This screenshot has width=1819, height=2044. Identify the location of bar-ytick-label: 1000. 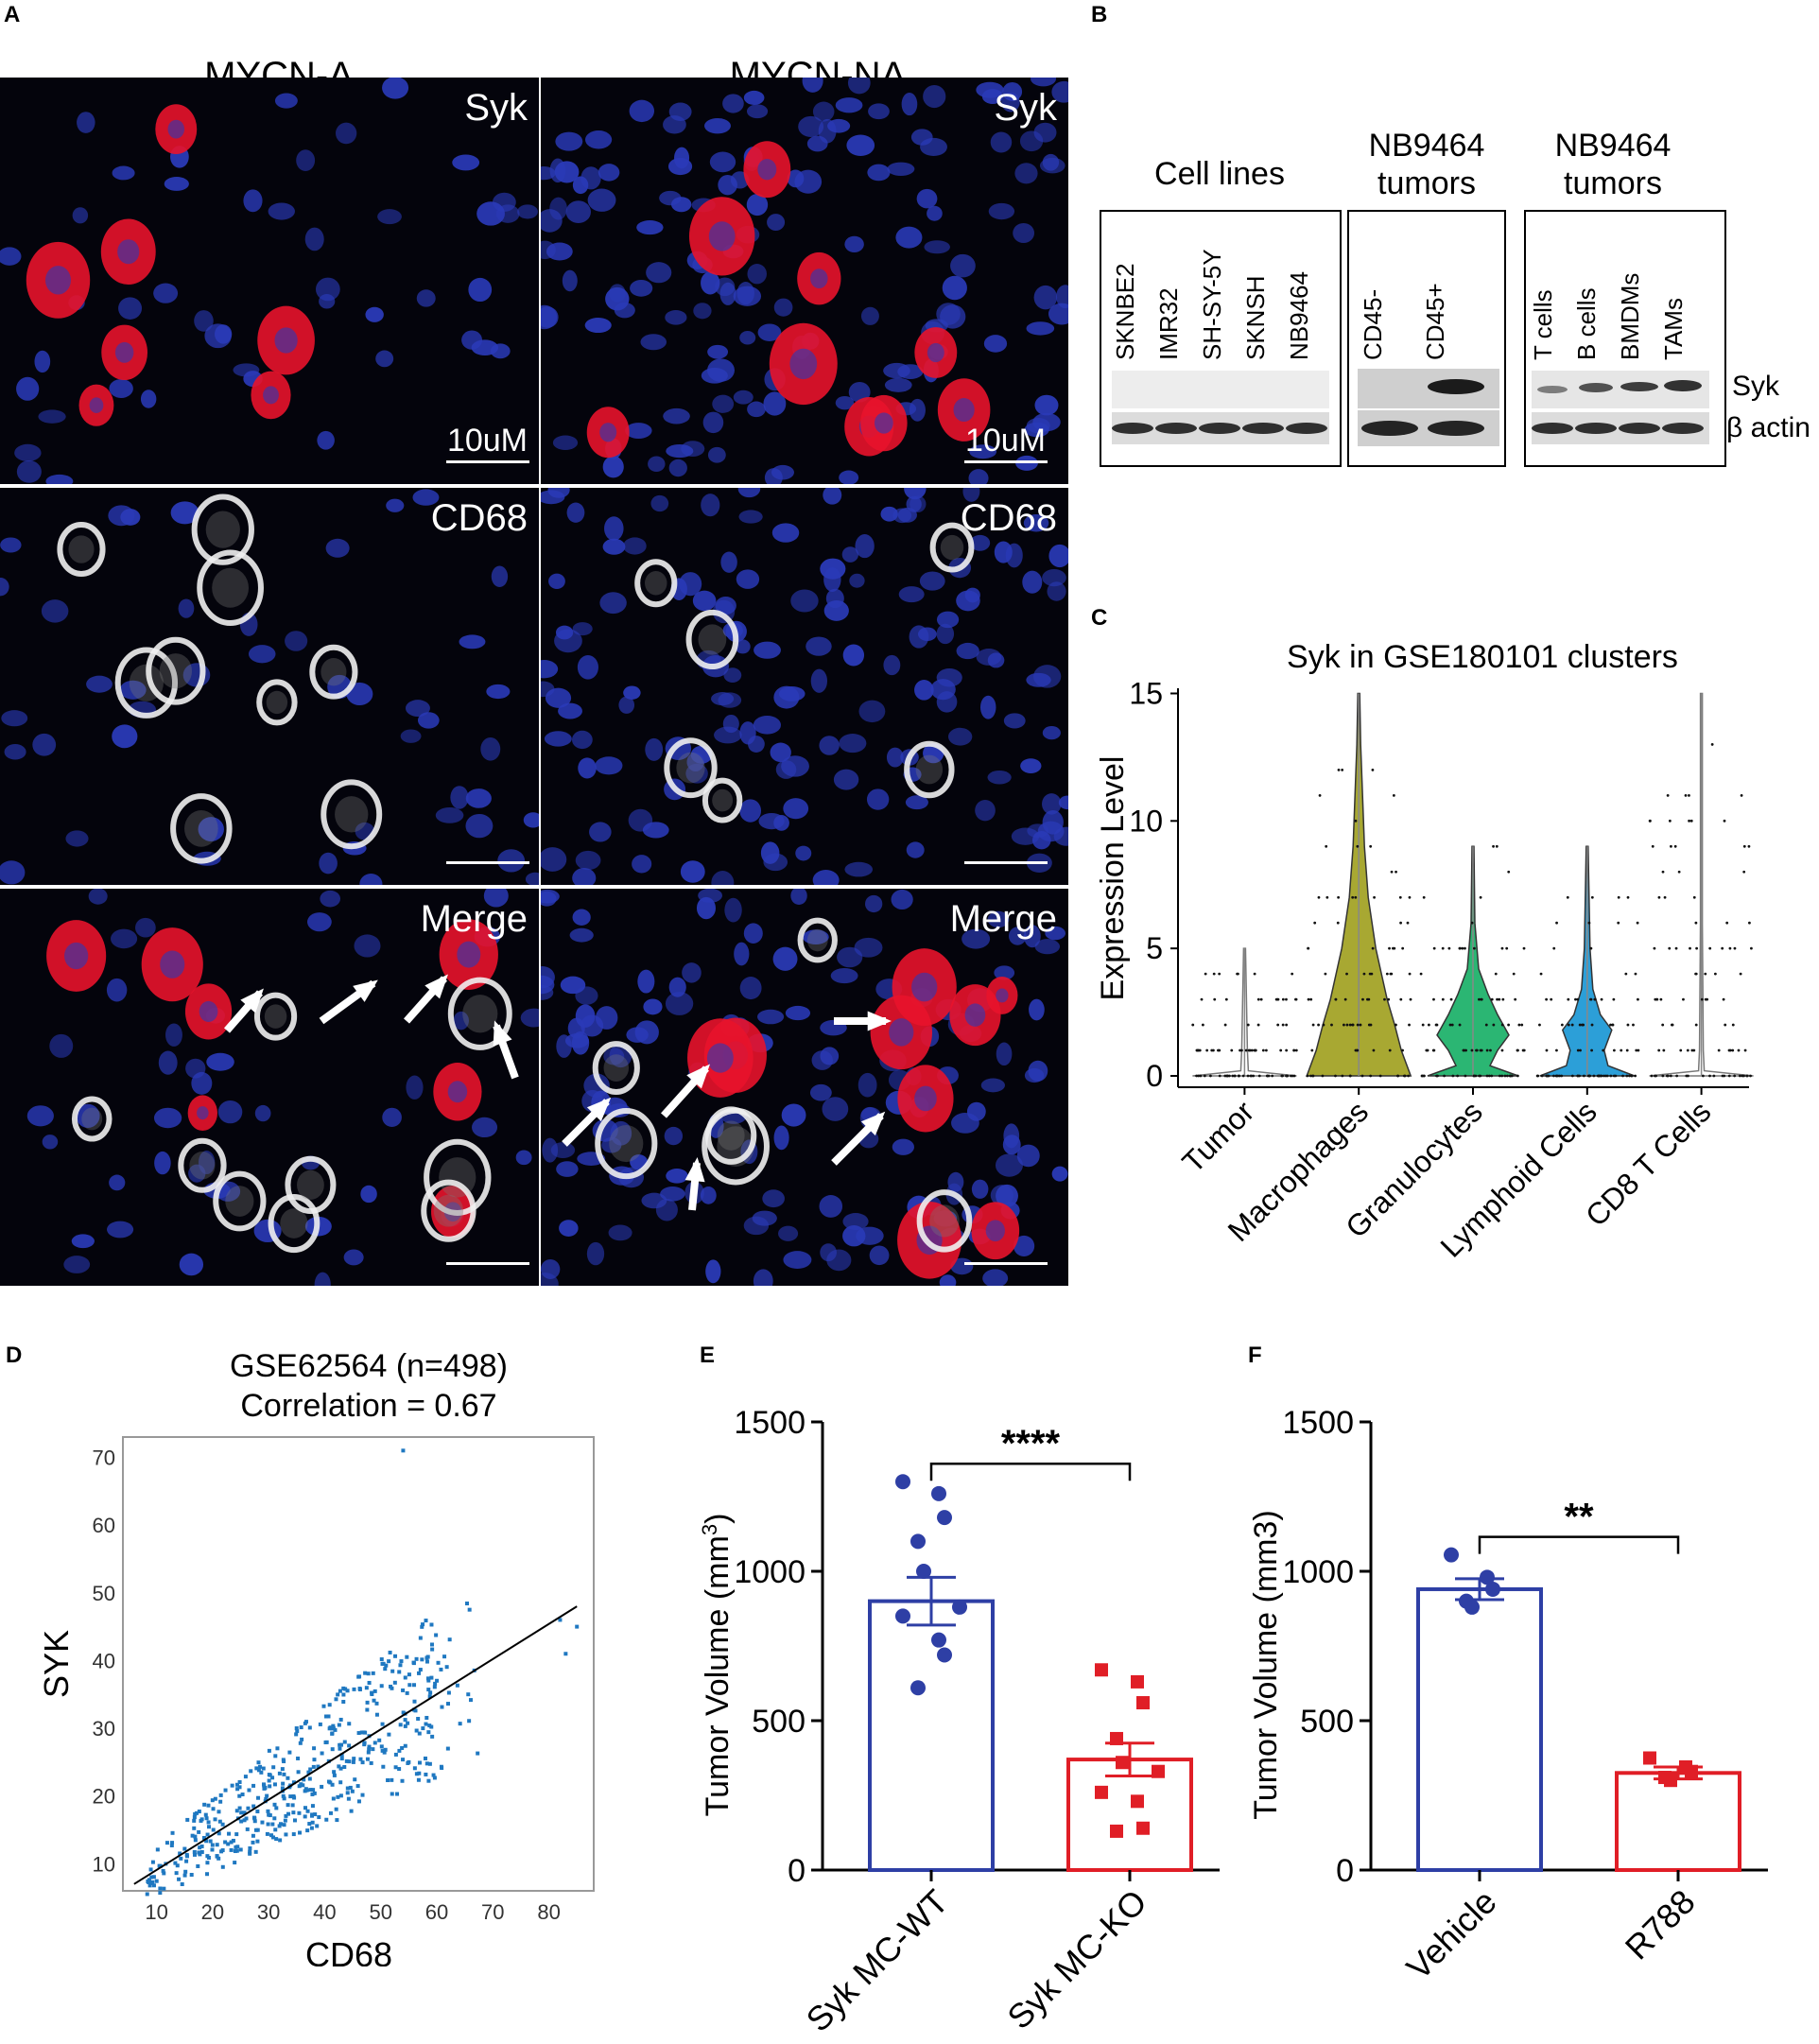
(1318, 1572).